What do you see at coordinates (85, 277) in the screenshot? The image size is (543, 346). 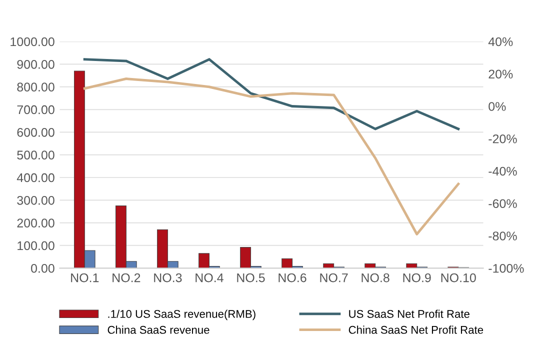 I see `x-tick-label: NO.1` at bounding box center [85, 277].